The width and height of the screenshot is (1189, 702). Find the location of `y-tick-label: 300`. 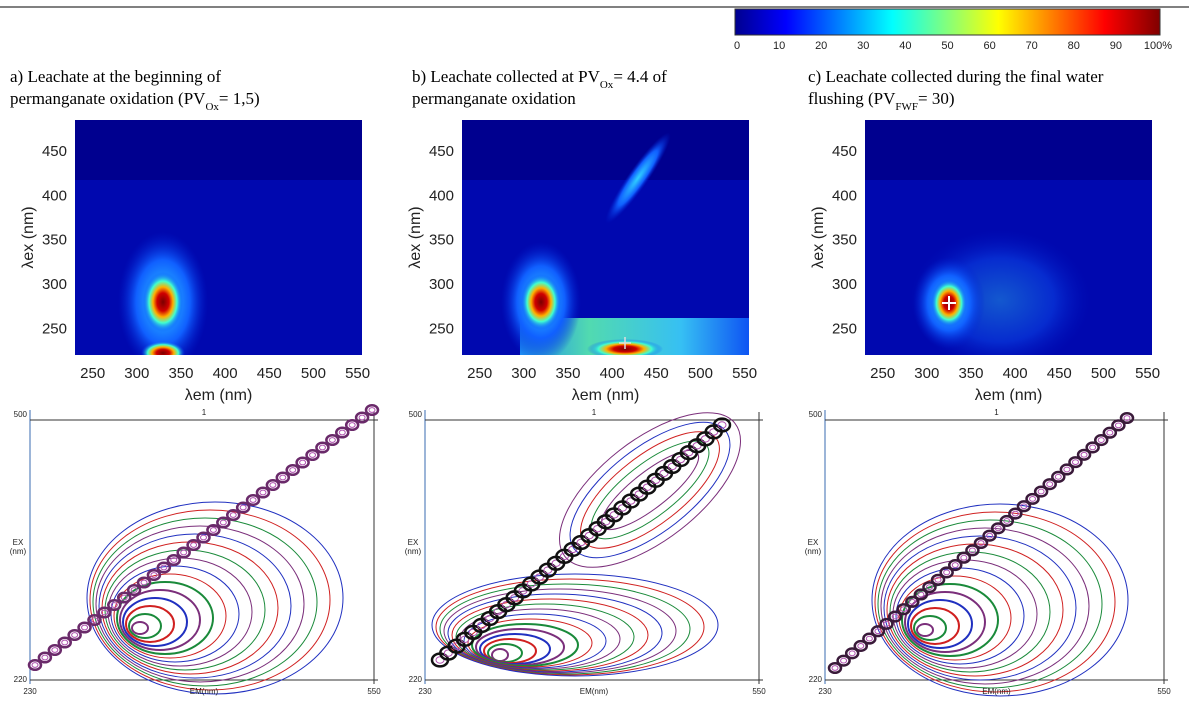

y-tick-label: 300 is located at coordinates (441, 284).